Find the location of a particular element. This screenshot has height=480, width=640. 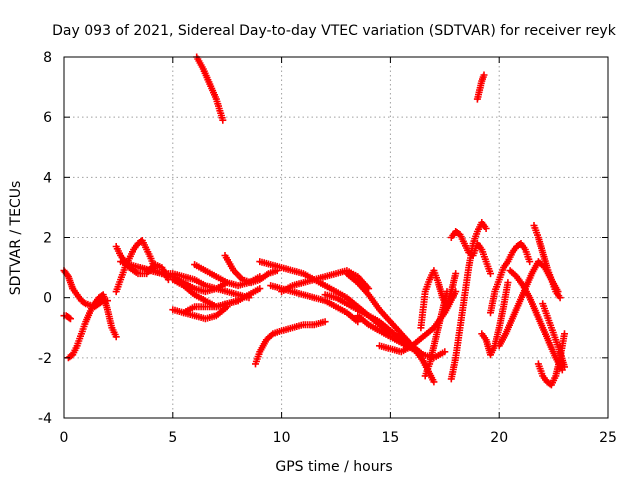

x-tick-label: 5 is located at coordinates (172, 438).